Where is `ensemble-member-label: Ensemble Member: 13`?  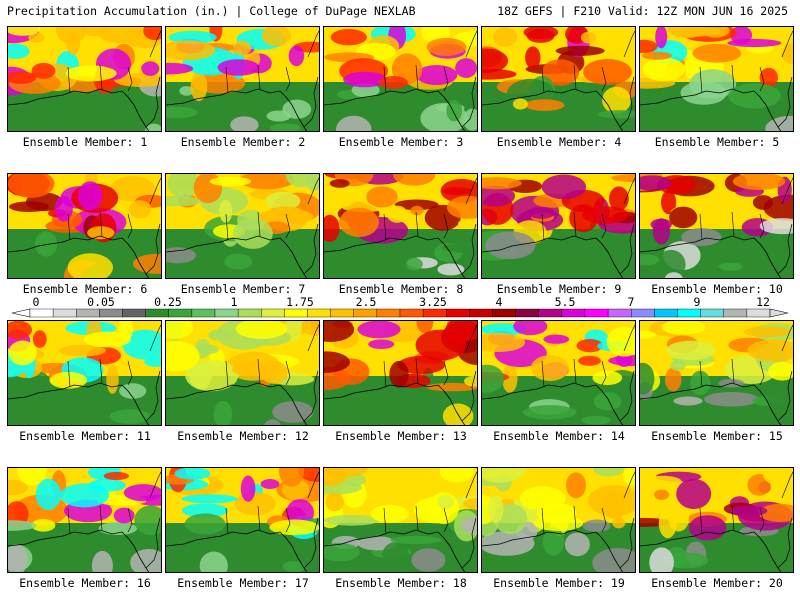 ensemble-member-label: Ensemble Member: 13 is located at coordinates (401, 436).